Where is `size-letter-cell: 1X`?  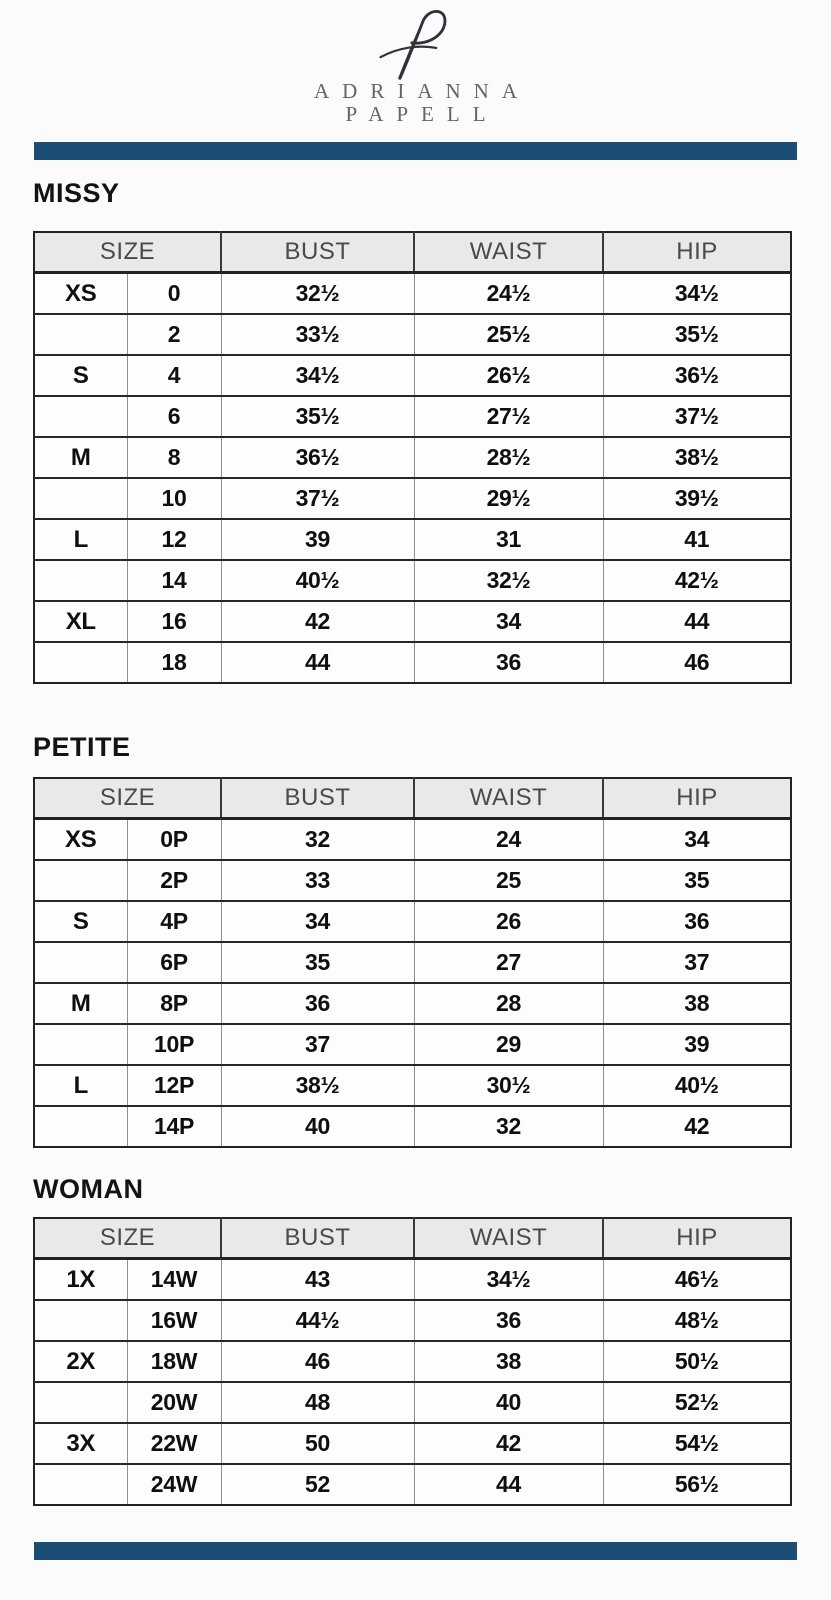 size-letter-cell: 1X is located at coordinates (80, 1278).